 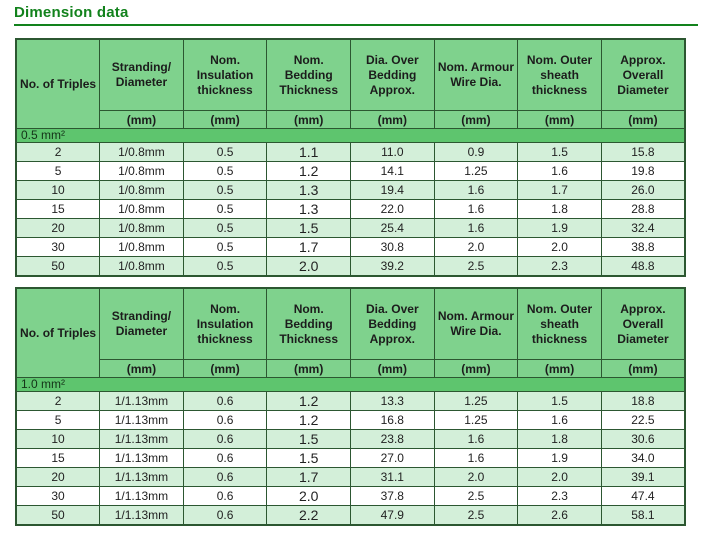 What do you see at coordinates (392, 420) in the screenshot?
I see `cell: 16.8` at bounding box center [392, 420].